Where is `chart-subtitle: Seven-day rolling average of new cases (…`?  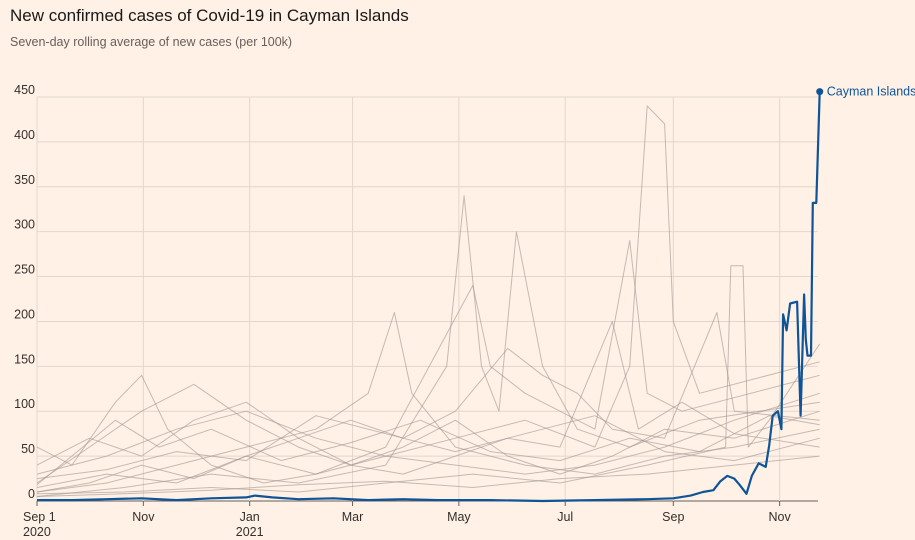
chart-subtitle: Seven-day rolling average of new cases (… is located at coordinates (151, 42).